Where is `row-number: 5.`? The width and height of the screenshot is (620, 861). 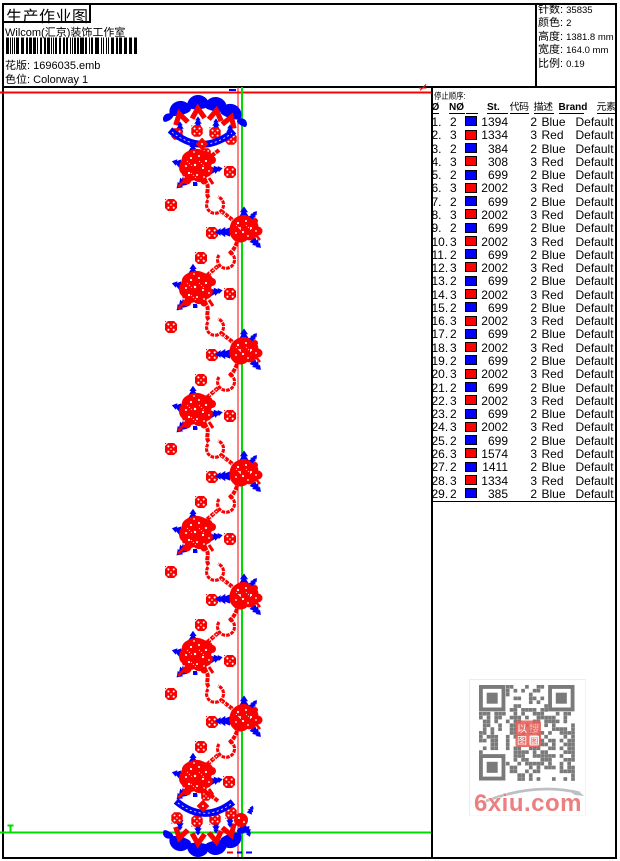 row-number: 5. is located at coordinates (436, 175).